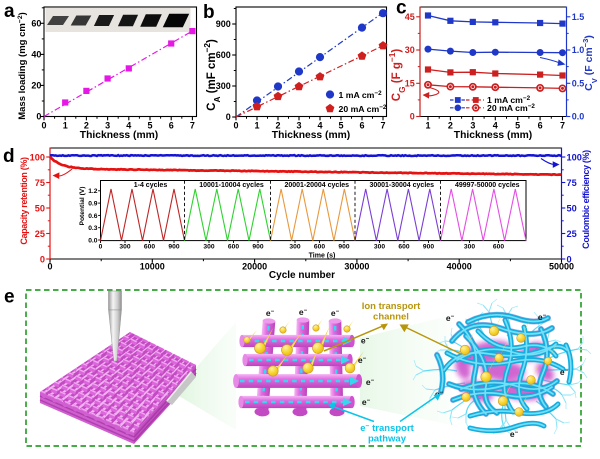 The height and width of the screenshot is (459, 600). Describe the element at coordinates (151, 185) in the screenshot. I see `svg-text: 1-4 cycles` at that location.